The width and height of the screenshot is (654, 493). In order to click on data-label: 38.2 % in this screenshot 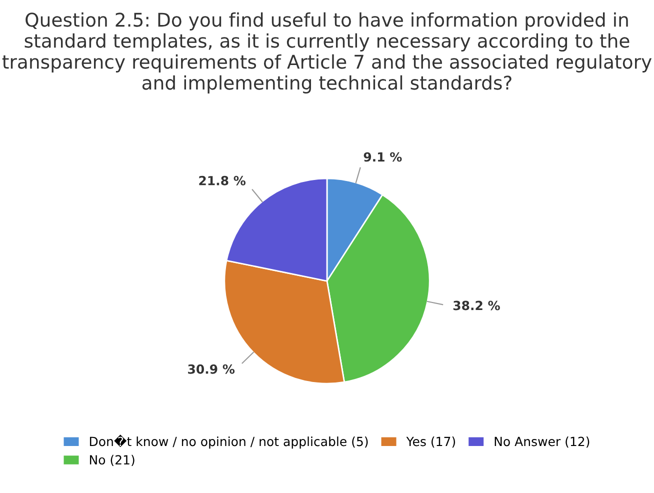, I will do `click(476, 305)`.